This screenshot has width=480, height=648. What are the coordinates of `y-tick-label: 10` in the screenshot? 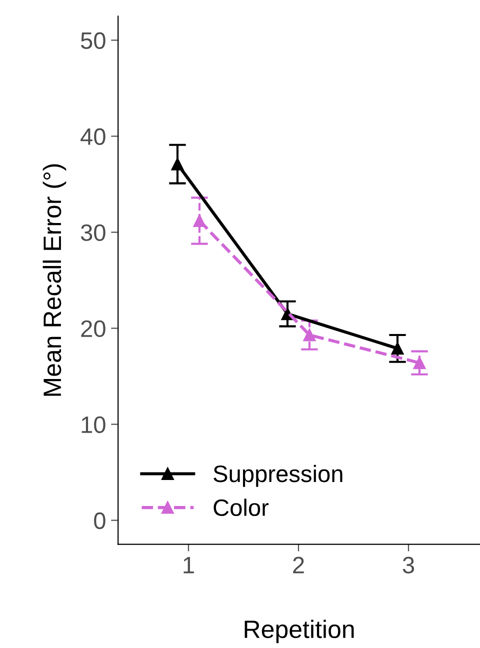 It's located at (94, 425).